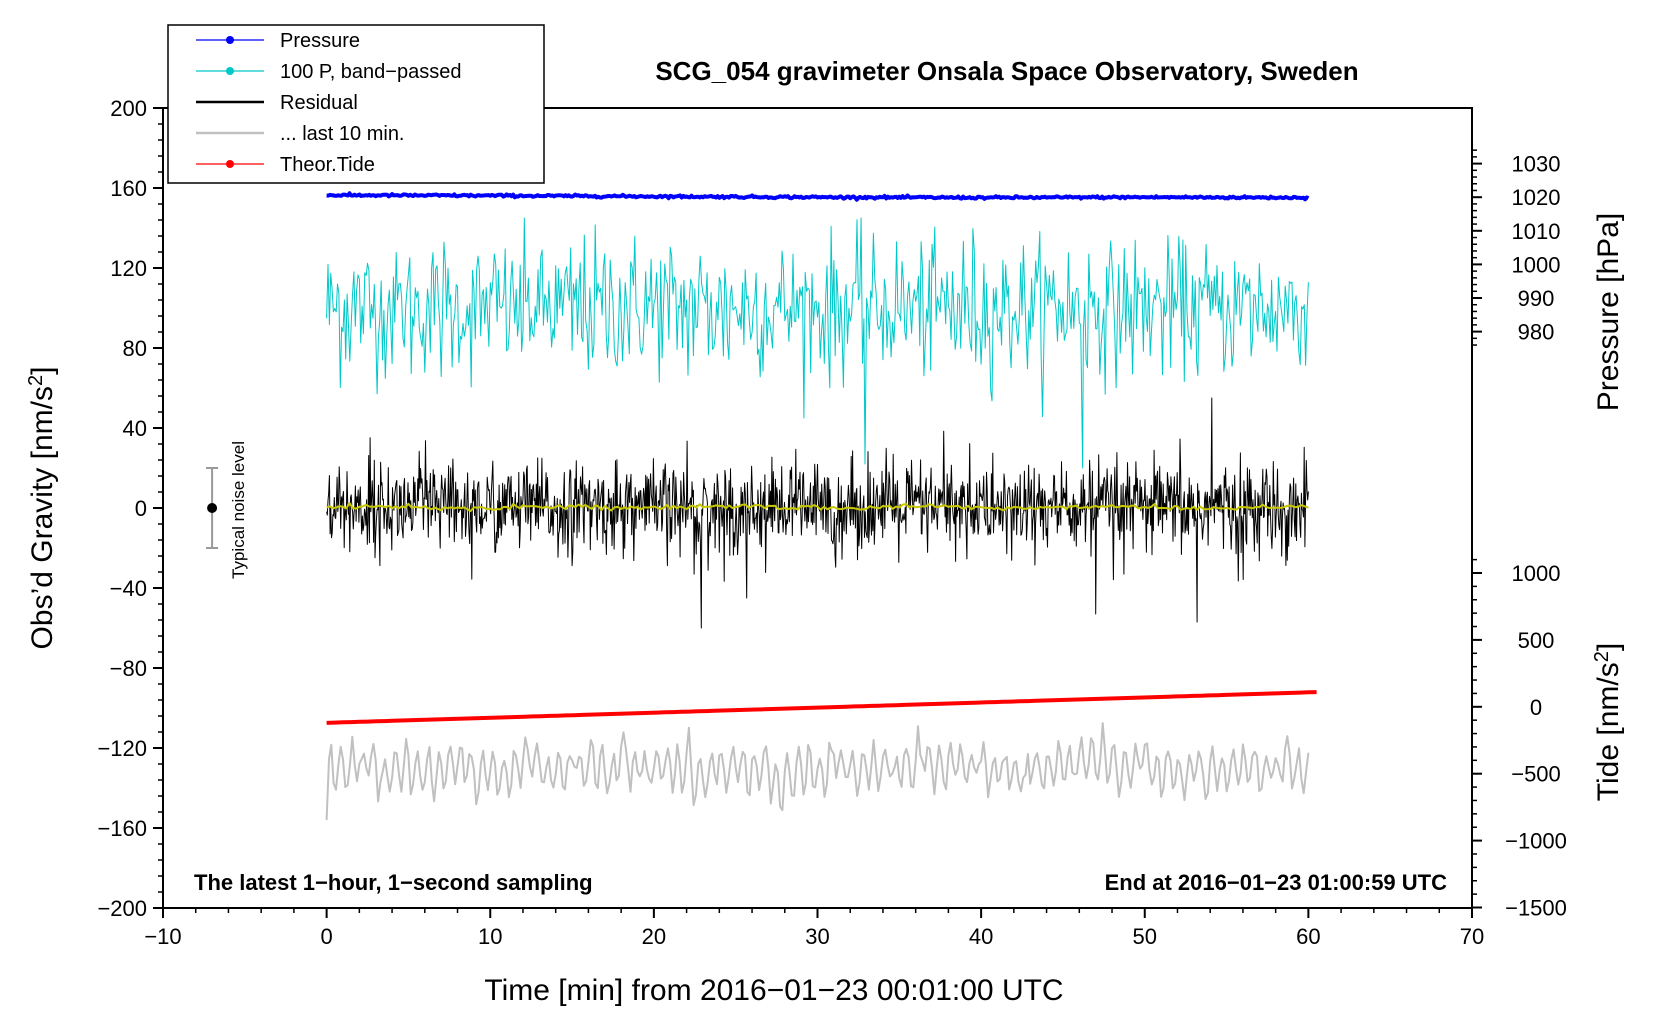 This screenshot has height=1020, width=1660. Describe the element at coordinates (320, 41) in the screenshot. I see `legend-label: Pressure` at that location.